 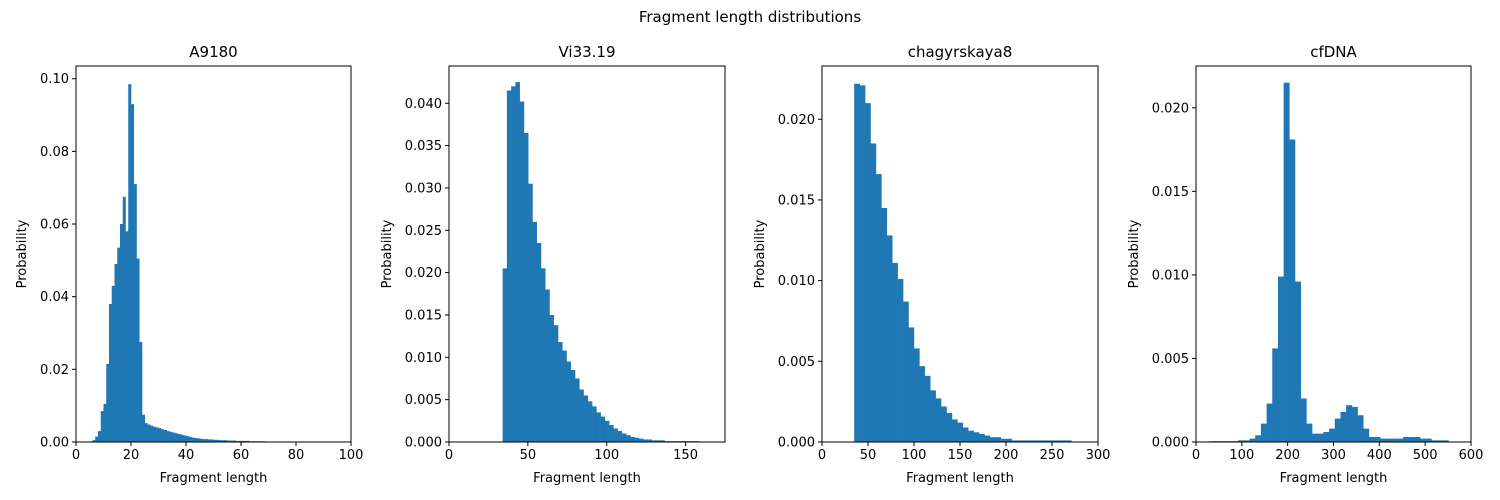 I want to click on x-tick-label: 200, so click(x=1287, y=455).